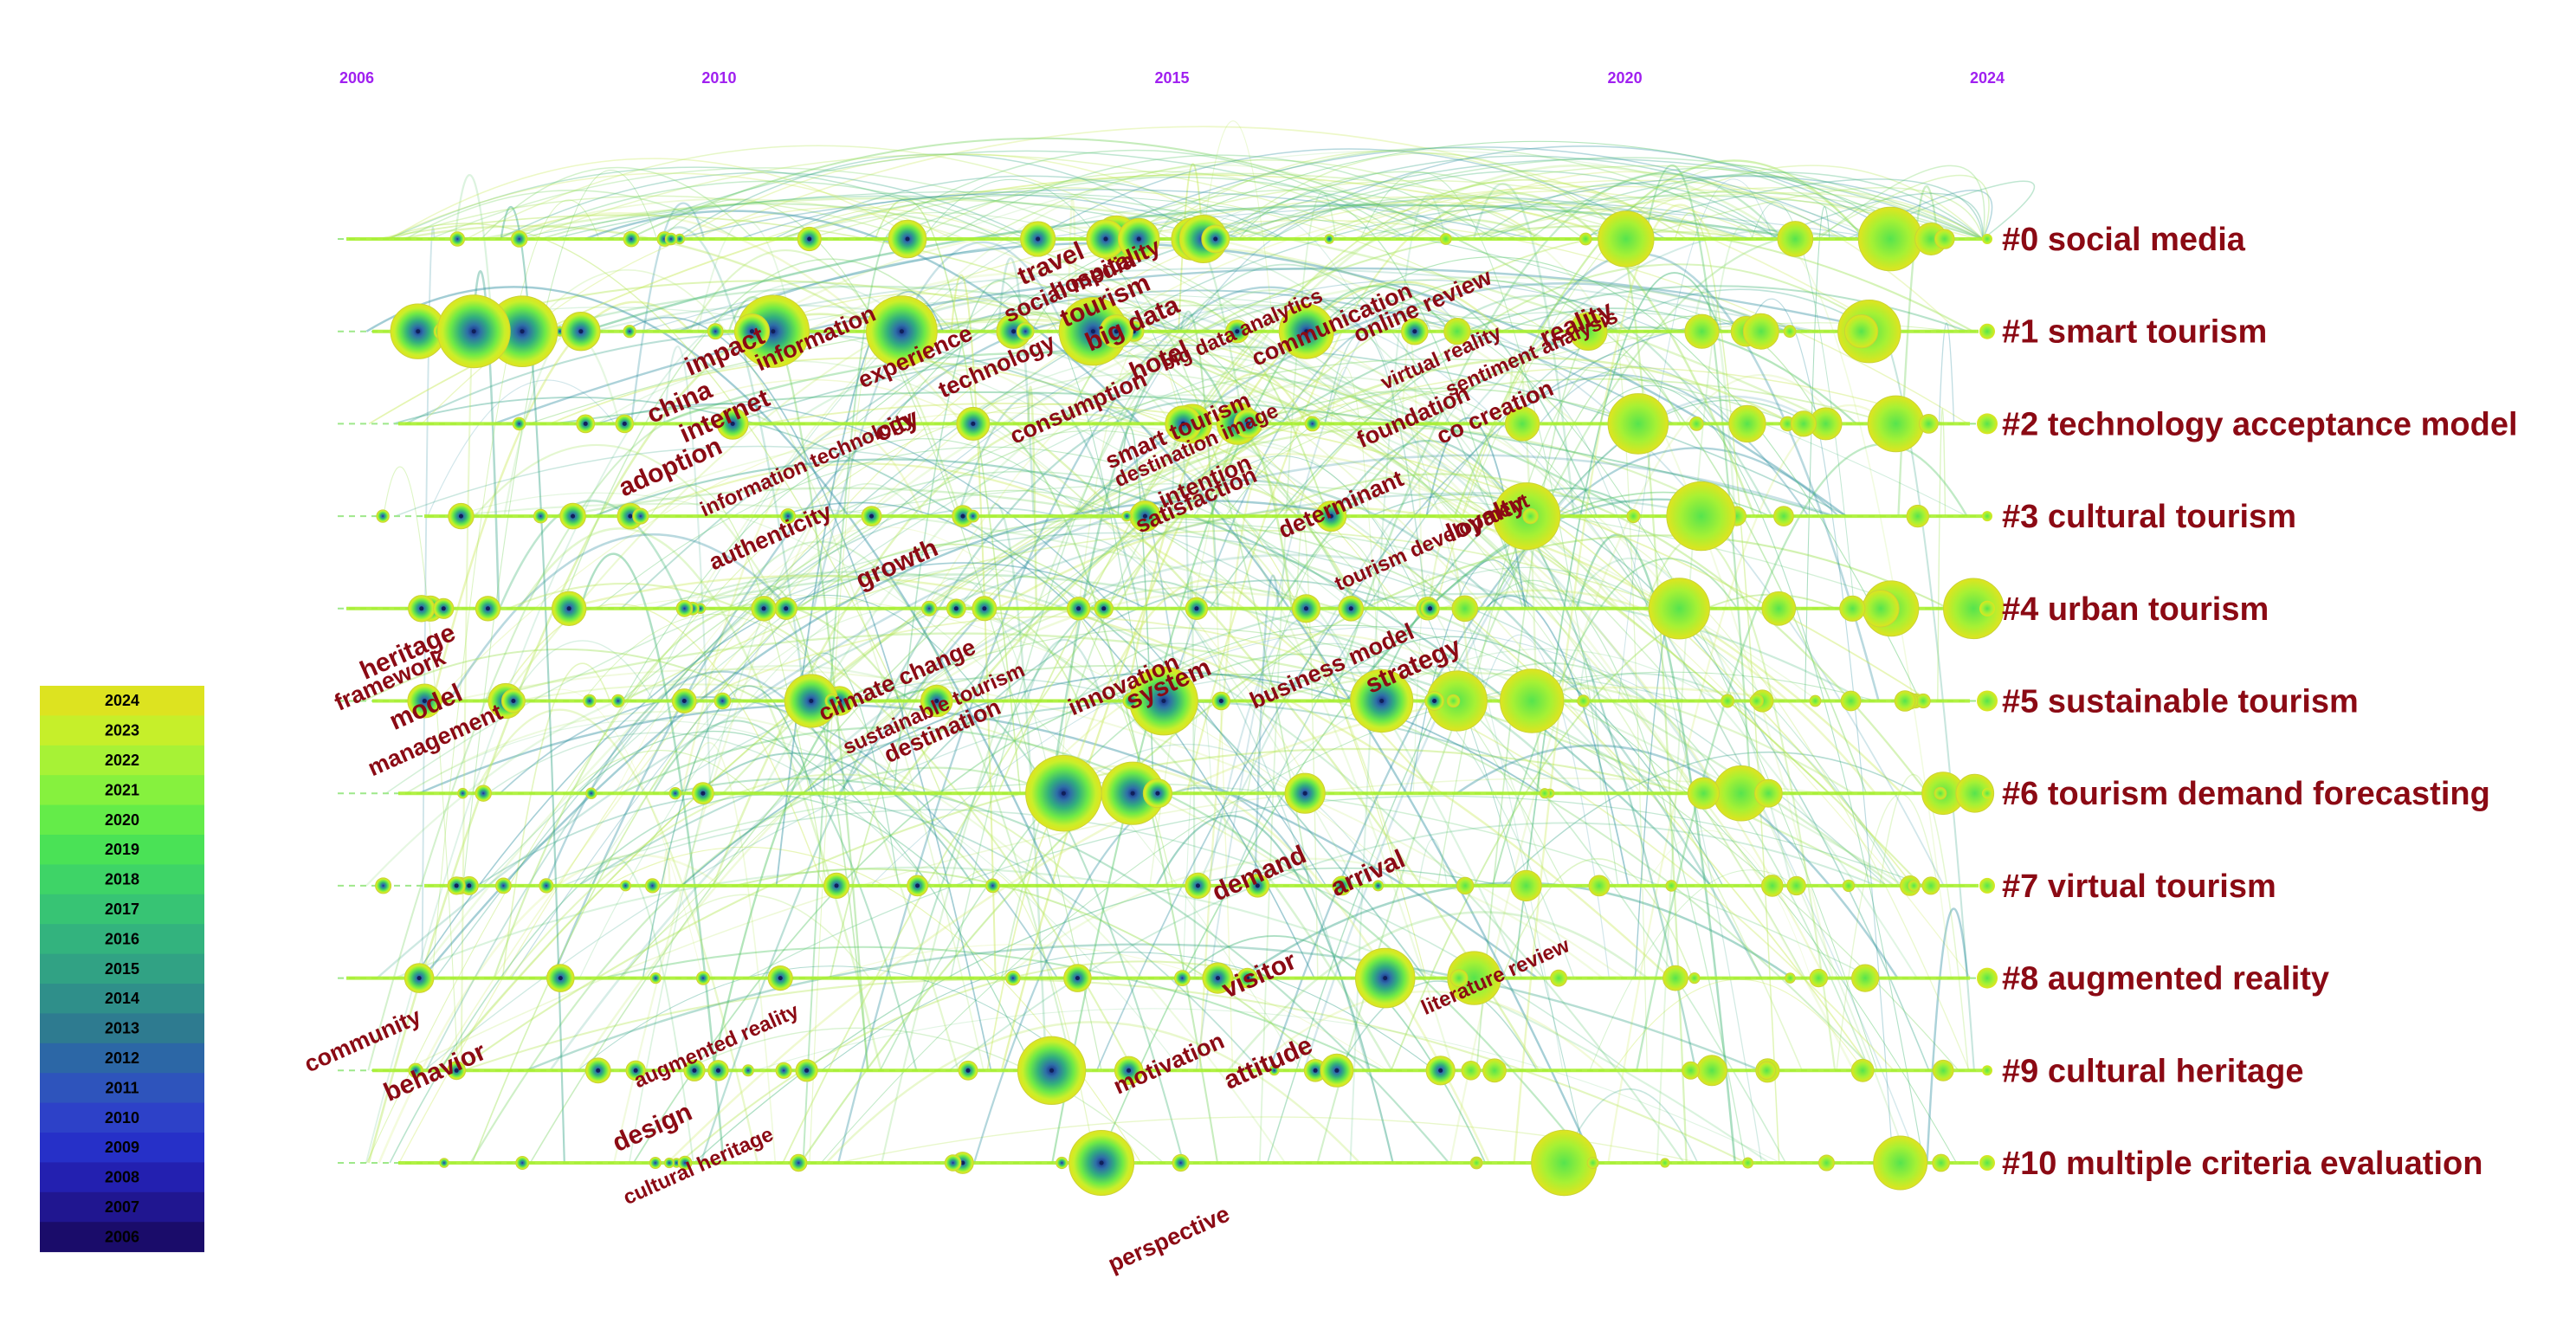 The width and height of the screenshot is (2576, 1317). I want to click on cluster-label-8: #8 augmented reality, so click(2165, 979).